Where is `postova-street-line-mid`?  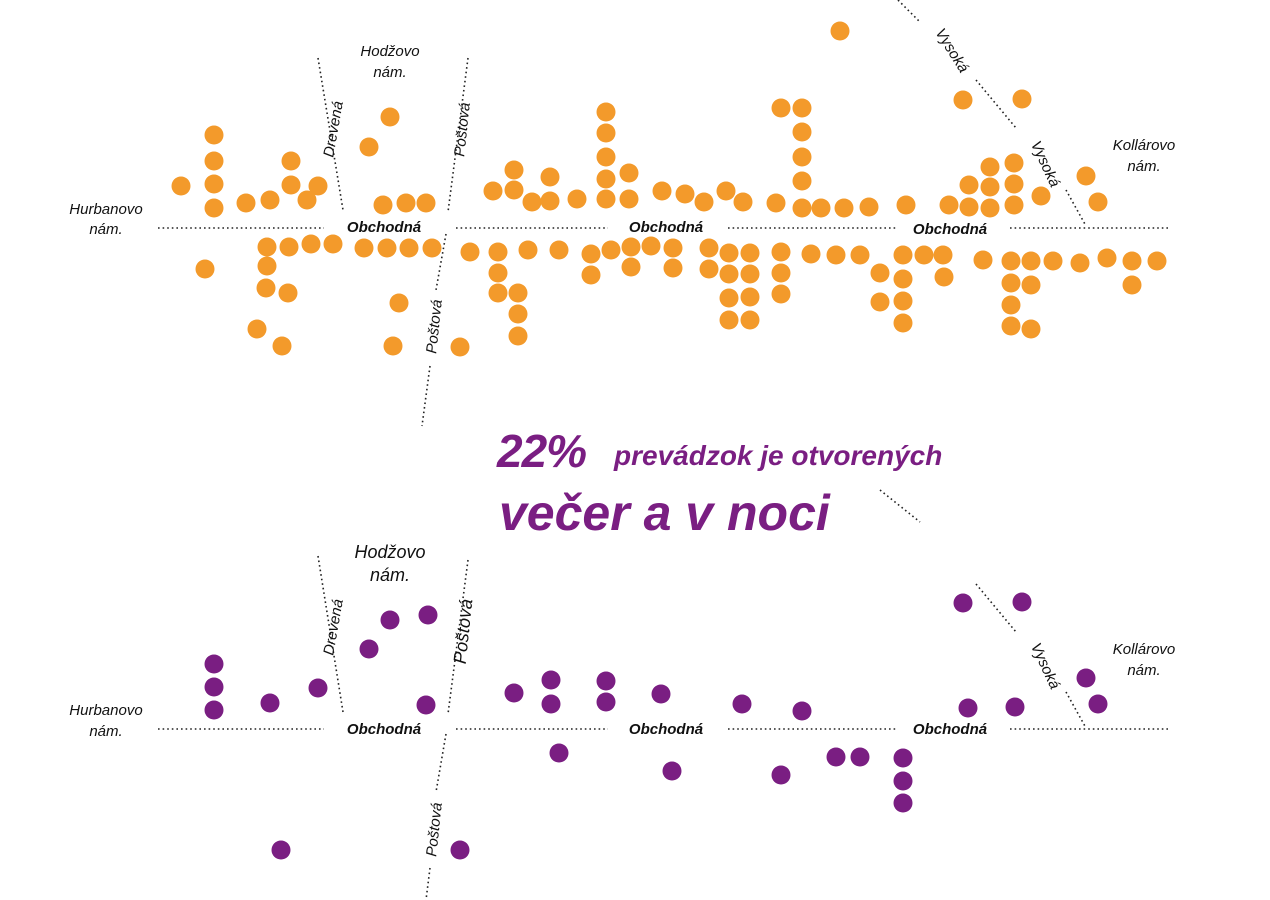 postova-street-line-mid is located at coordinates (441, 262).